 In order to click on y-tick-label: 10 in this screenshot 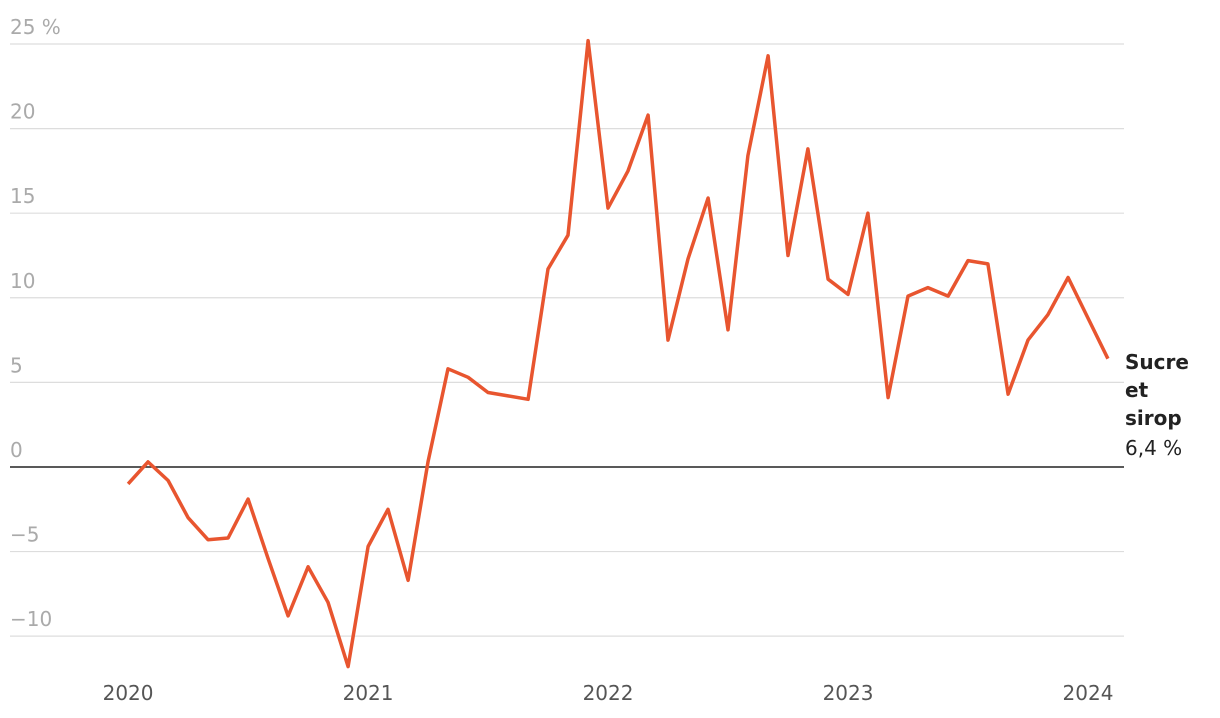, I will do `click(22, 281)`.